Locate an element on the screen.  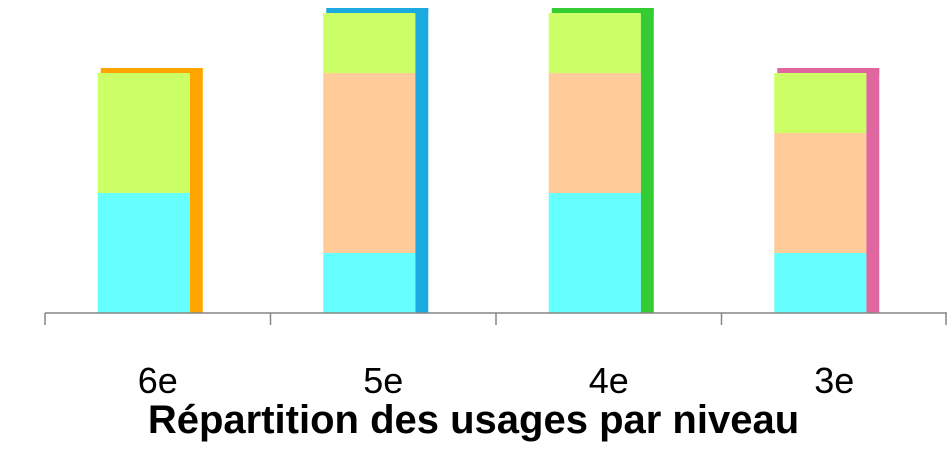
x-tick-label: 5e is located at coordinates (383, 380).